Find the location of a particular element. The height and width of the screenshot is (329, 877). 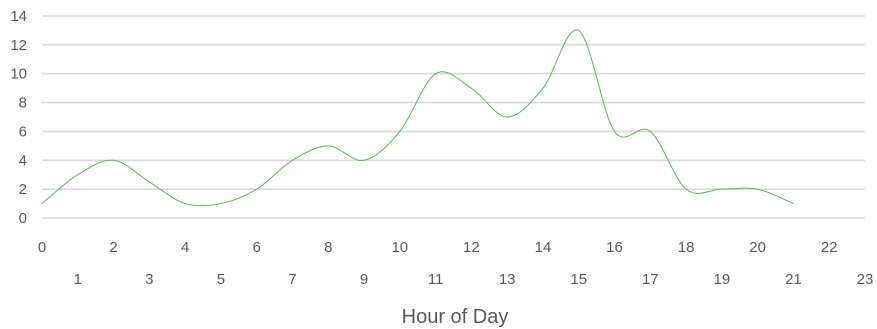

y-tick-label: 10 is located at coordinates (18, 74).